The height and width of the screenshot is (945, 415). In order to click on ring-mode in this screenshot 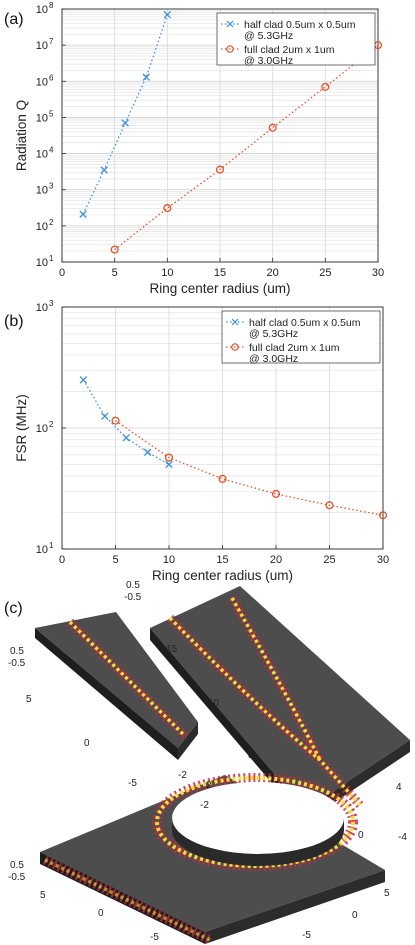, I will do `click(255, 822)`.